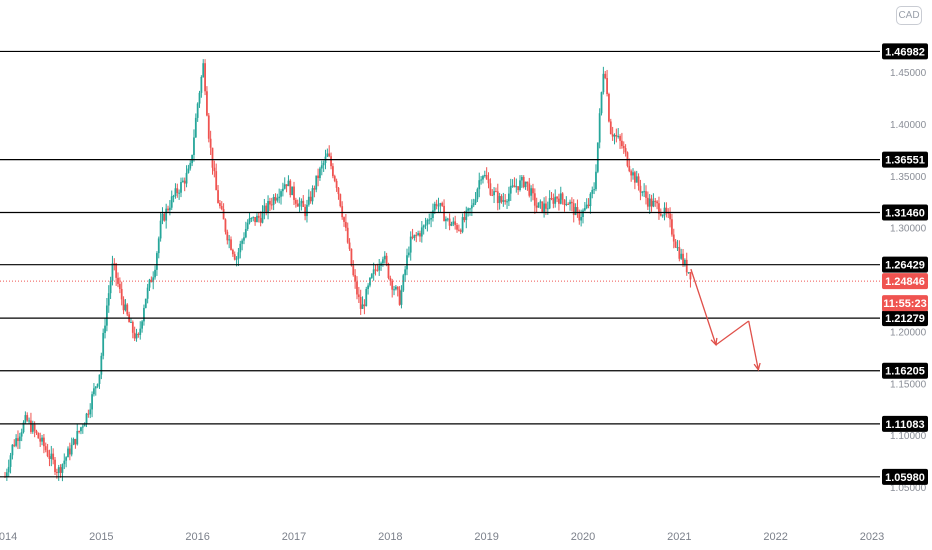 Image resolution: width=932 pixels, height=550 pixels. I want to click on currency-badge: CAD, so click(909, 15).